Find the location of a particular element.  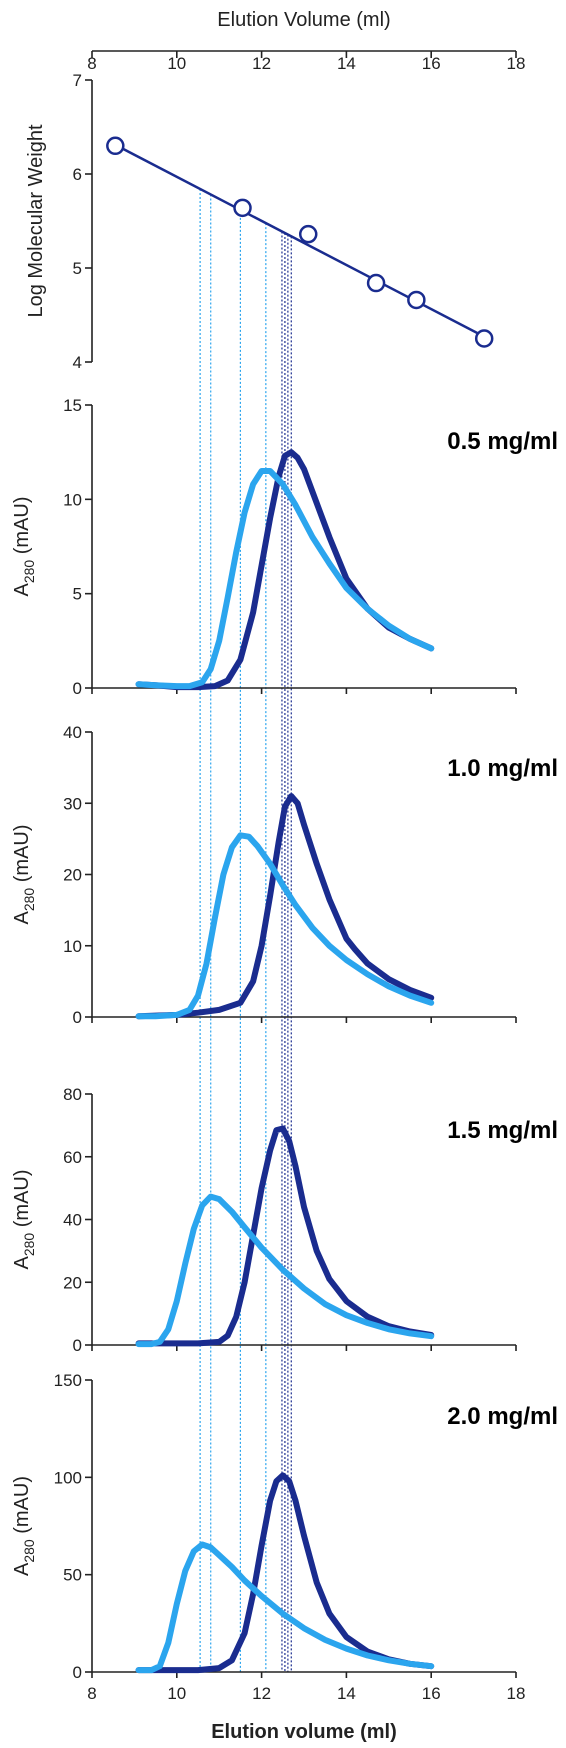

top-x-axis-title: Elution Volume (ml) is located at coordinates (303, 20).